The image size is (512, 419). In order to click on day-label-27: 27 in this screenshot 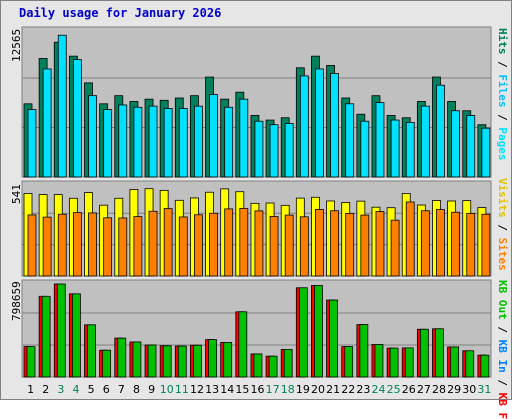, I will do `click(424, 389)`.